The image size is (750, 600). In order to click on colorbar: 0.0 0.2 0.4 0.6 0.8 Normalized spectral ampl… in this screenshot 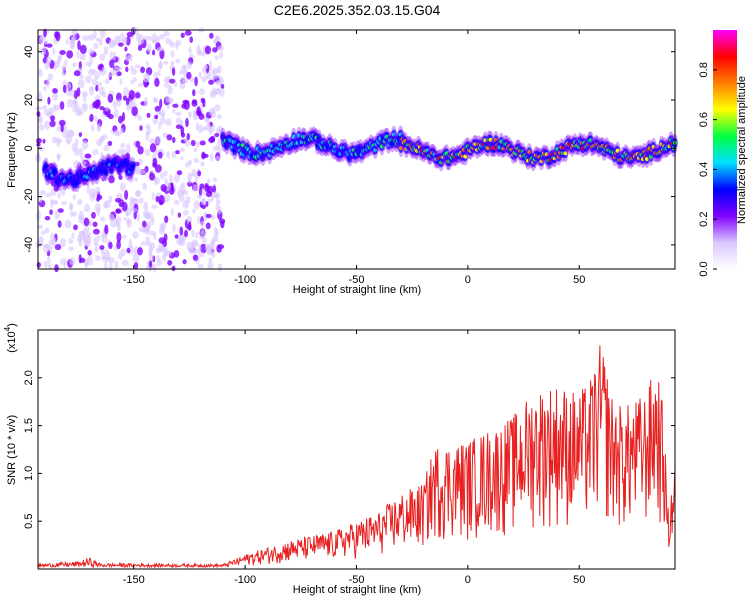, I will do `click(723, 153)`.